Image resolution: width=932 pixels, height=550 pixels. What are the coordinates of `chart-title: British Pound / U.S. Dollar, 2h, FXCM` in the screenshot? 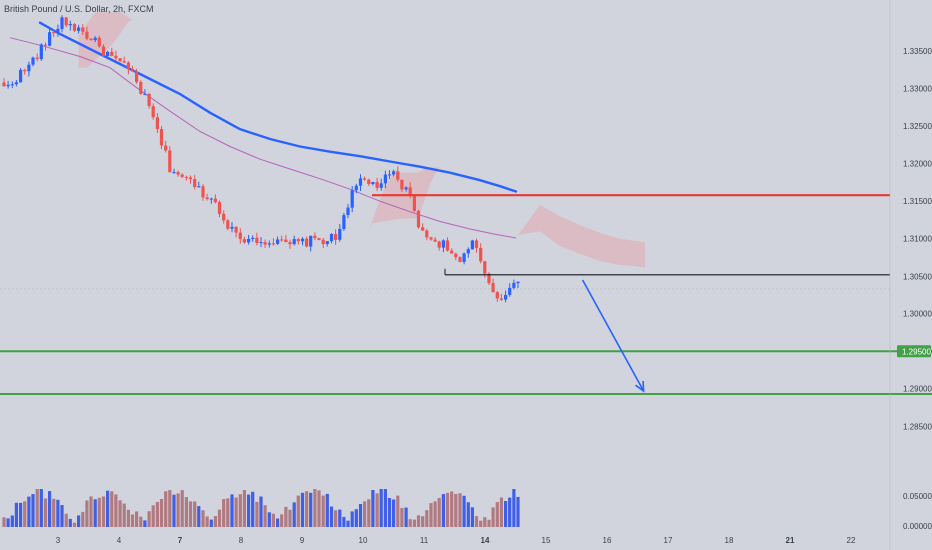 It's located at (79, 9).